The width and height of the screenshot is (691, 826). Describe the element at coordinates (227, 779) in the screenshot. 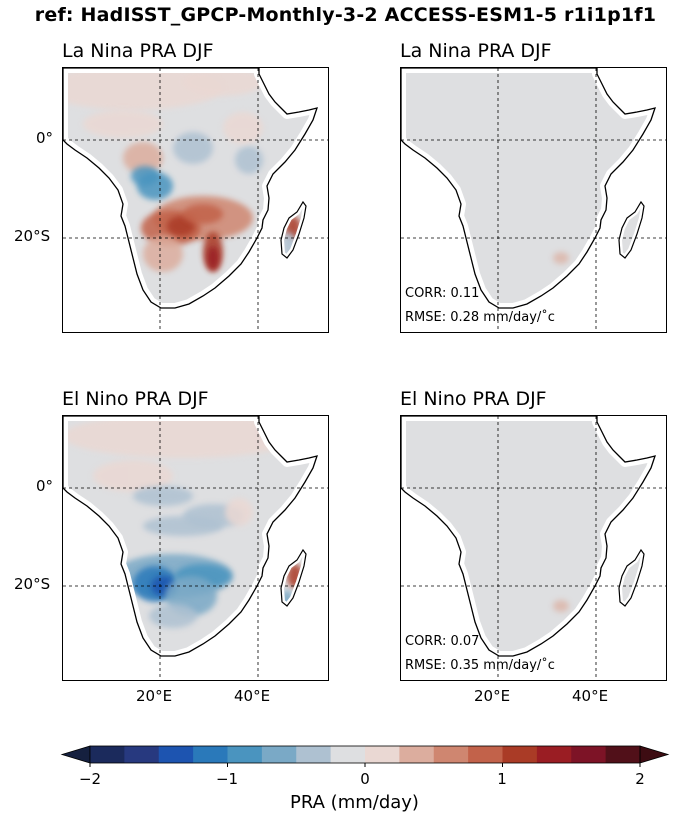

I see `colorbar-tick: −1` at that location.